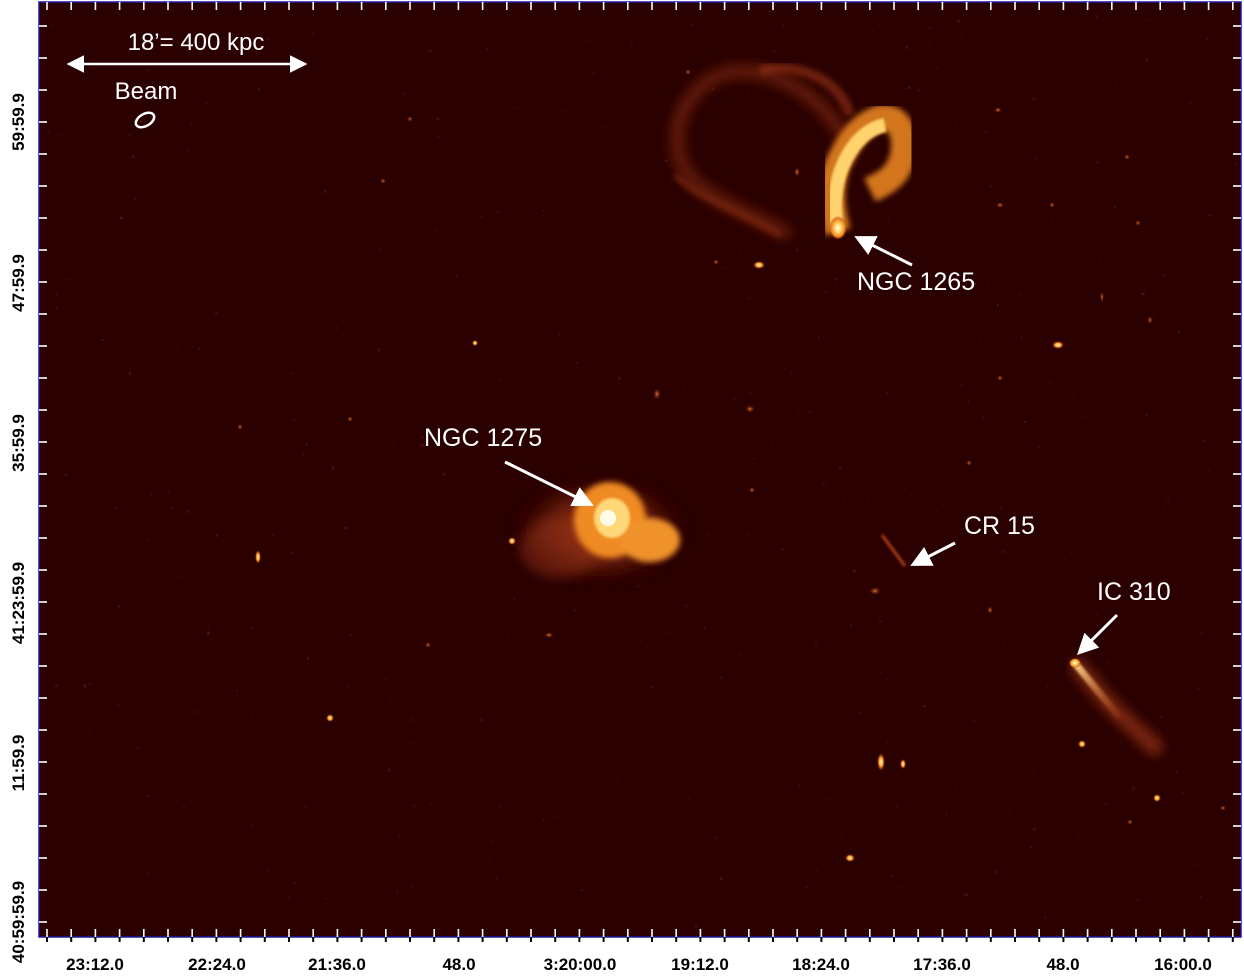 Image resolution: width=1244 pixels, height=978 pixels. What do you see at coordinates (196, 42) in the screenshot?
I see `scale-bar-label: 18’= 400 kpc` at bounding box center [196, 42].